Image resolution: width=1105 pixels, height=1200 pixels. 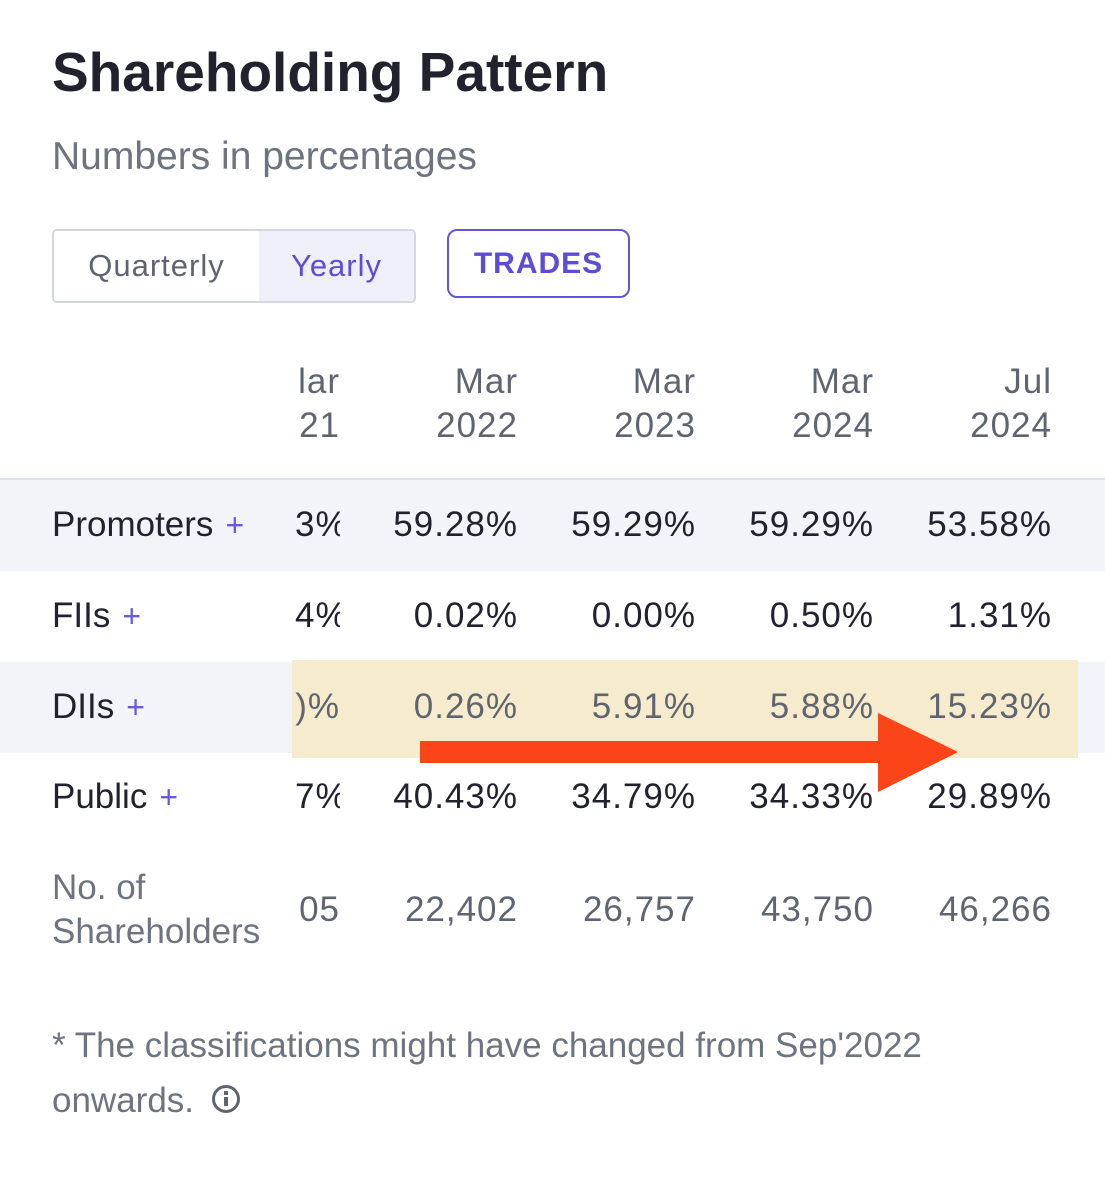 What do you see at coordinates (465, 615) in the screenshot?
I see `table-cell: 0.02%` at bounding box center [465, 615].